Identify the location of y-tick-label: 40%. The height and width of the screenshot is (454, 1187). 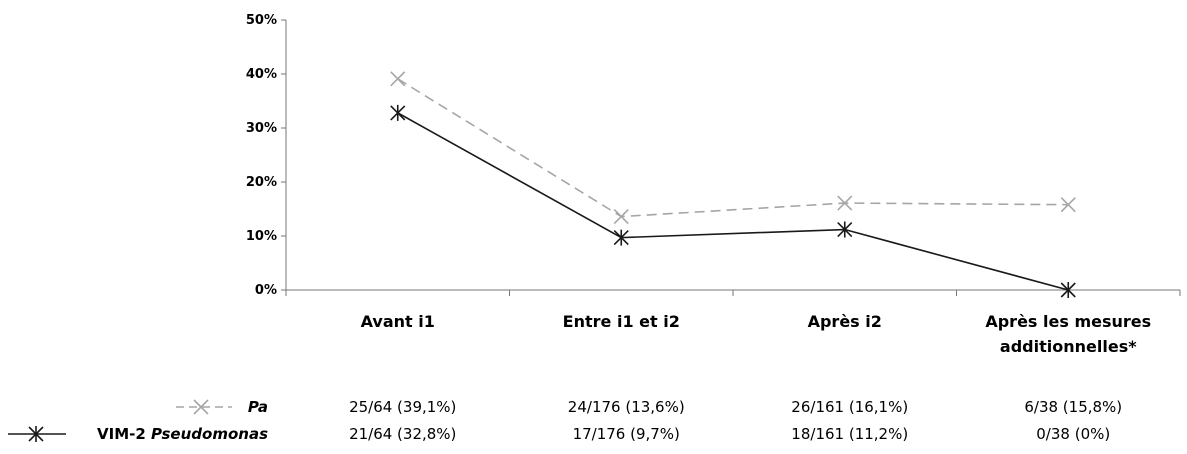
(261, 74).